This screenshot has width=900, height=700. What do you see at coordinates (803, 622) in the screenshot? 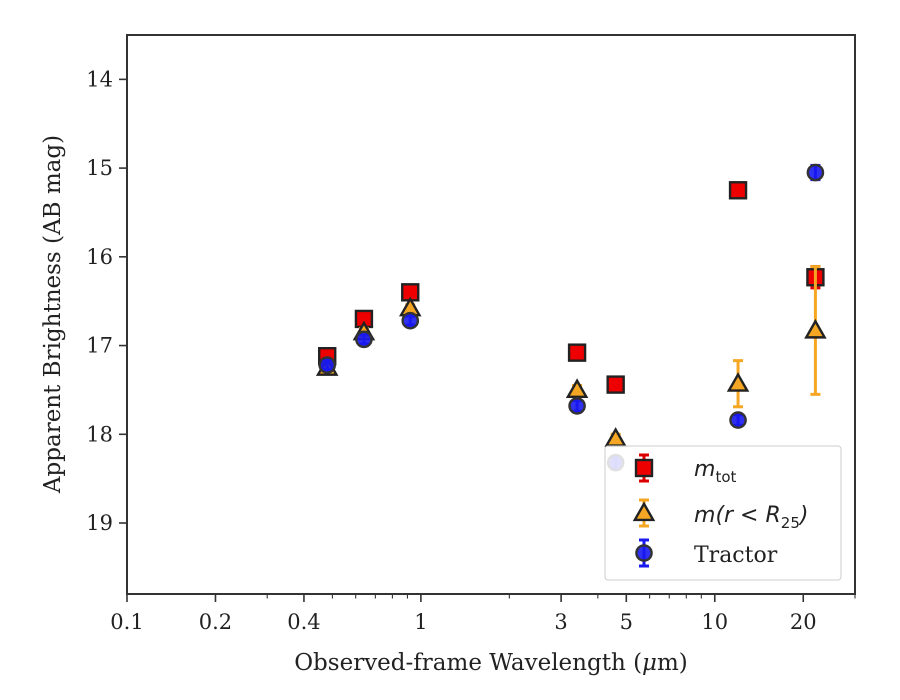
I see `x-tick-label: 20` at bounding box center [803, 622].